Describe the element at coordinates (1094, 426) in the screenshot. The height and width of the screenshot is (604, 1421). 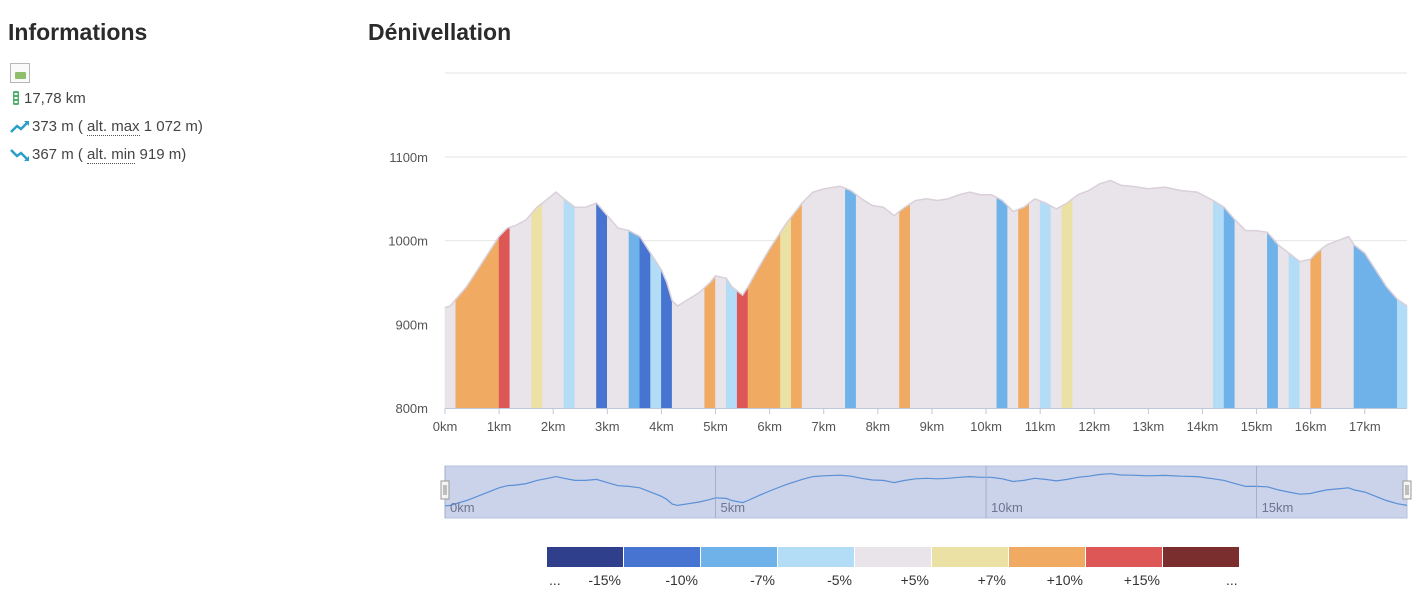
I see `x-tick-label: 12km` at that location.